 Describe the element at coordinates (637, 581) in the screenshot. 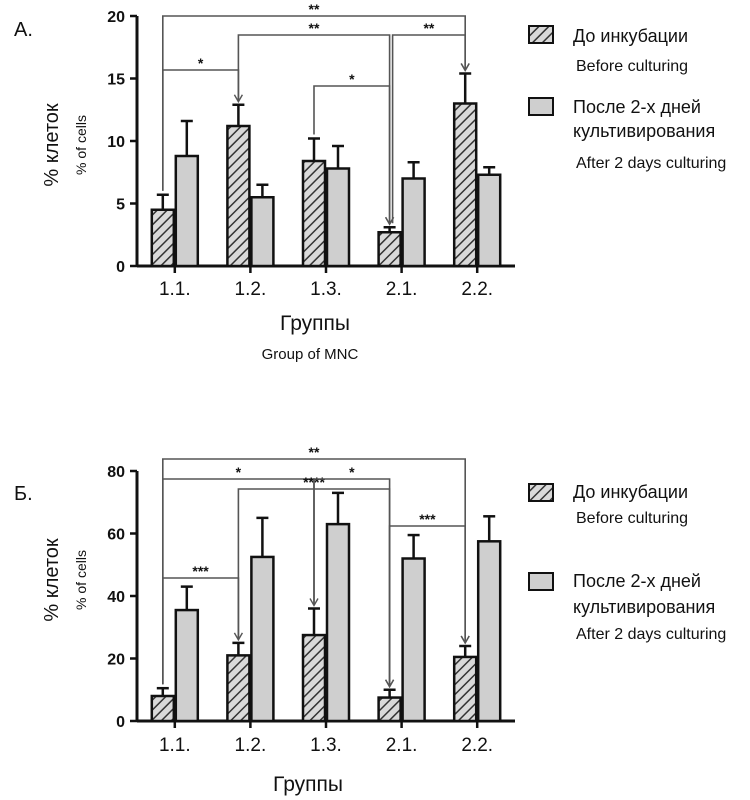

I see `legend-label-after-b-line1: После 2-х дней` at that location.